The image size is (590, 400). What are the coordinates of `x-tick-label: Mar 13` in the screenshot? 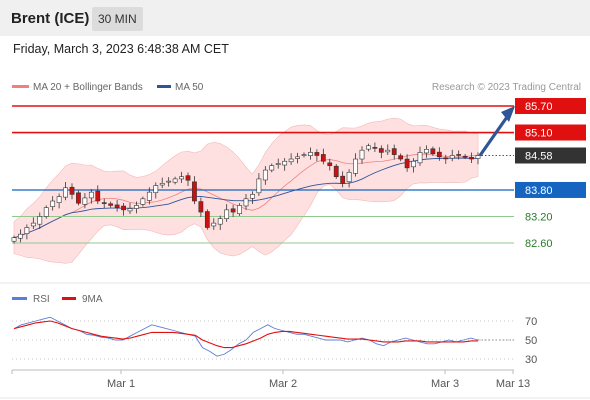 It's located at (513, 384).